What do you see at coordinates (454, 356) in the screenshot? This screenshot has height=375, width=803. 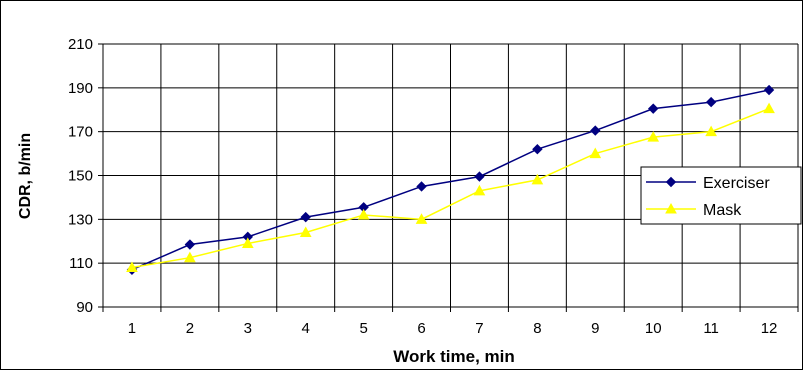 I see `x-axis-title: Work time, min` at bounding box center [454, 356].